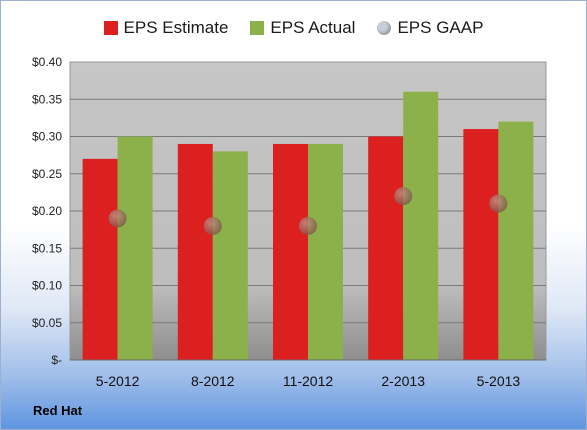  What do you see at coordinates (440, 27) in the screenshot?
I see `legend-label-eps-gaap: EPS GAAP` at bounding box center [440, 27].